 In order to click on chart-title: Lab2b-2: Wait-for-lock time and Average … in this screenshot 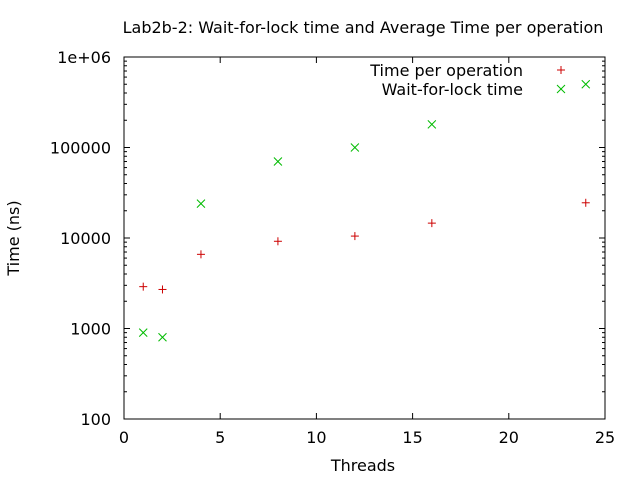, I will do `click(363, 27)`.